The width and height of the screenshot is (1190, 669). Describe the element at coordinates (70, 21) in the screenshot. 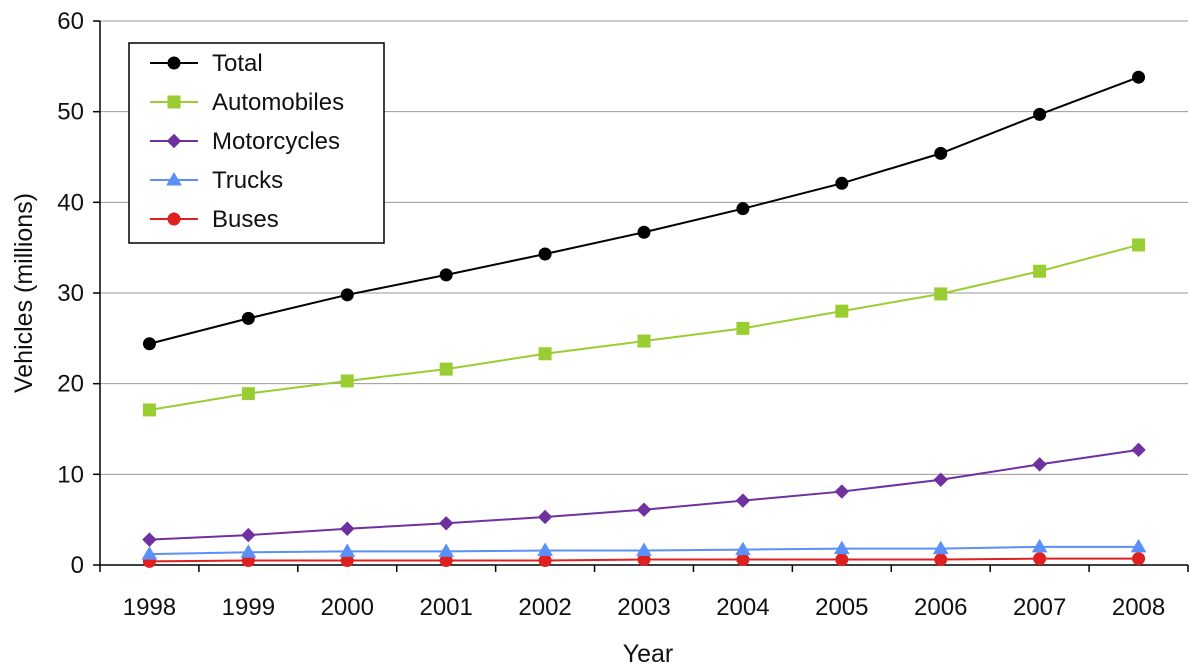

I see `y-tick-label: 60` at that location.